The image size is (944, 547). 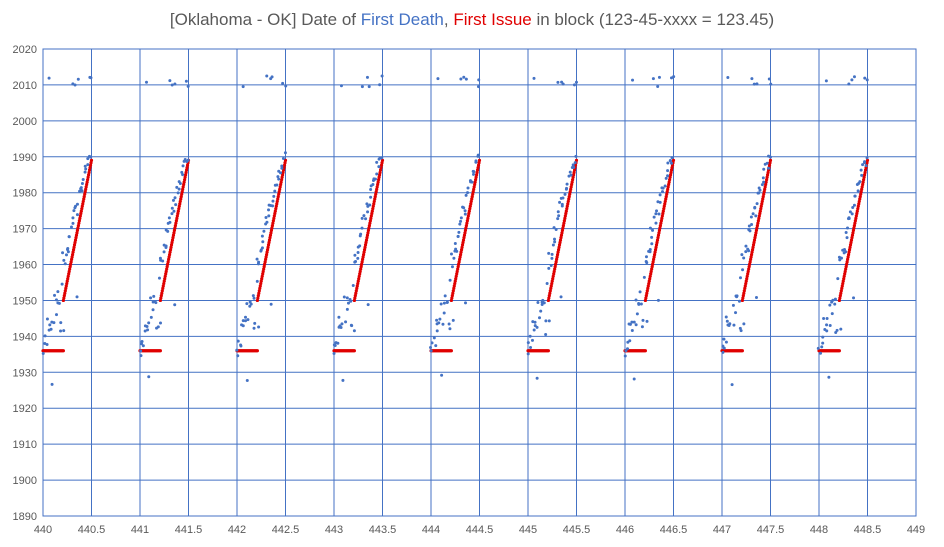 What do you see at coordinates (916, 530) in the screenshot?
I see `x-tick-label: 449` at bounding box center [916, 530].